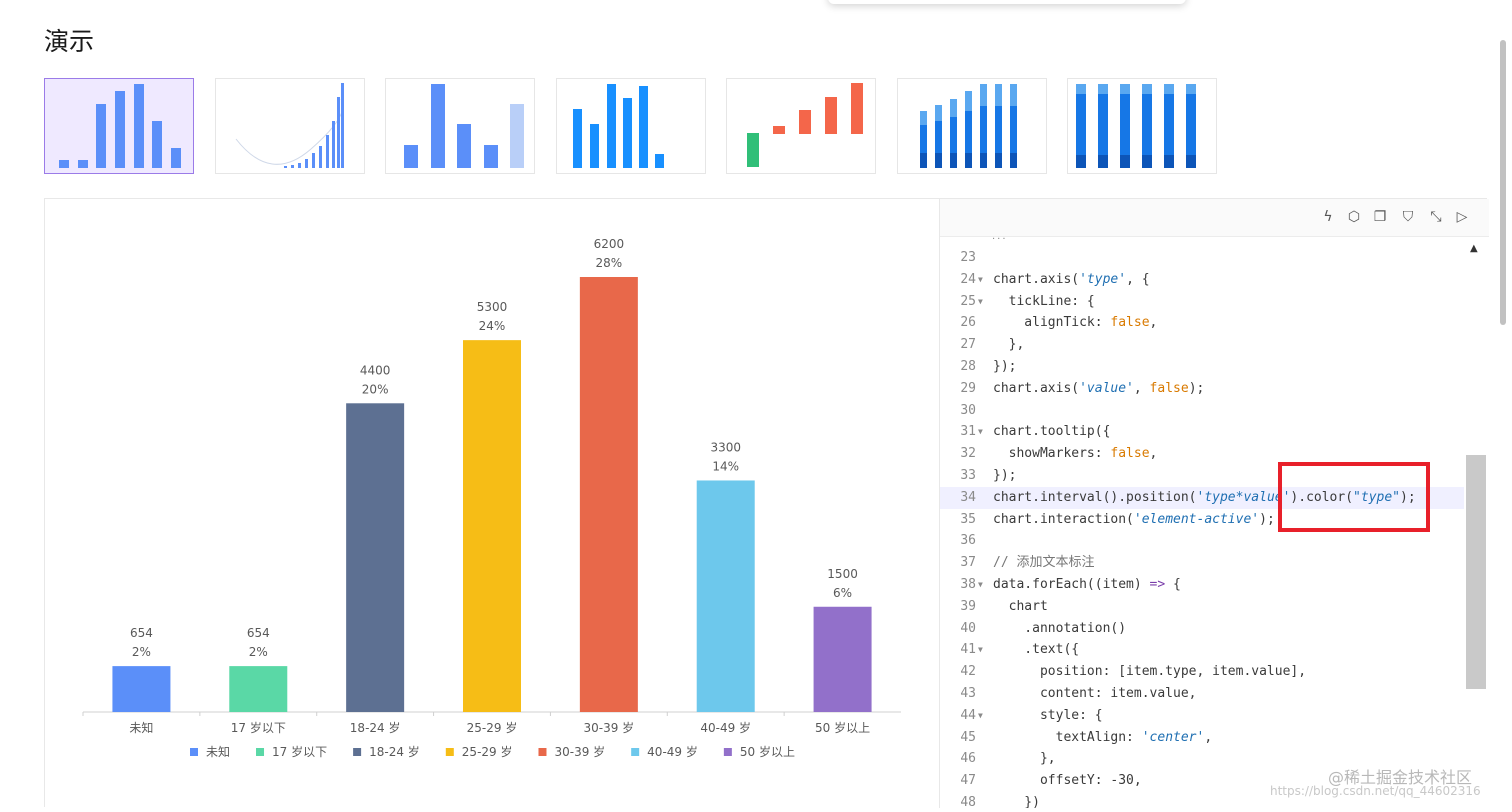 The image size is (1512, 812). Describe the element at coordinates (1202, 800) in the screenshot. I see `code-line-48: 48 })` at that location.